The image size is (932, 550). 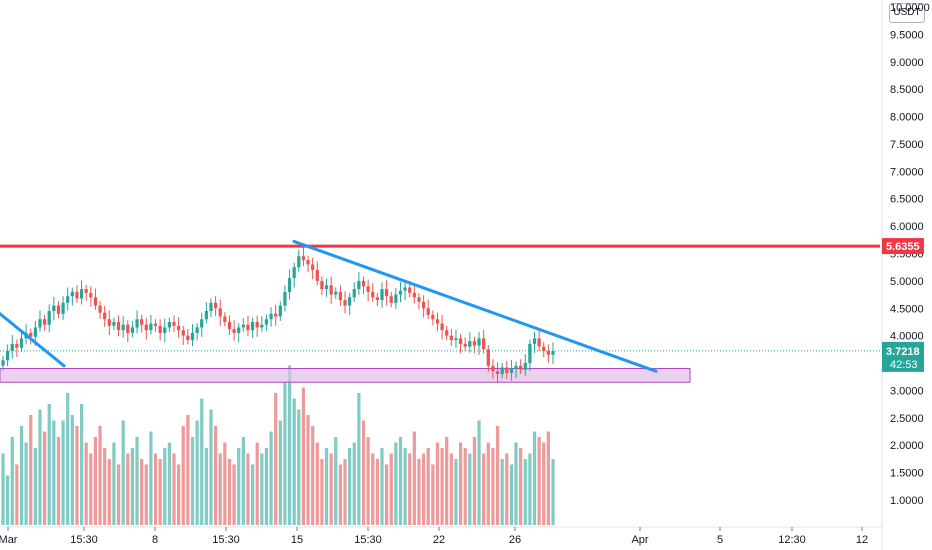 What do you see at coordinates (792, 540) in the screenshot?
I see `time-tick-label: 12:30` at bounding box center [792, 540].